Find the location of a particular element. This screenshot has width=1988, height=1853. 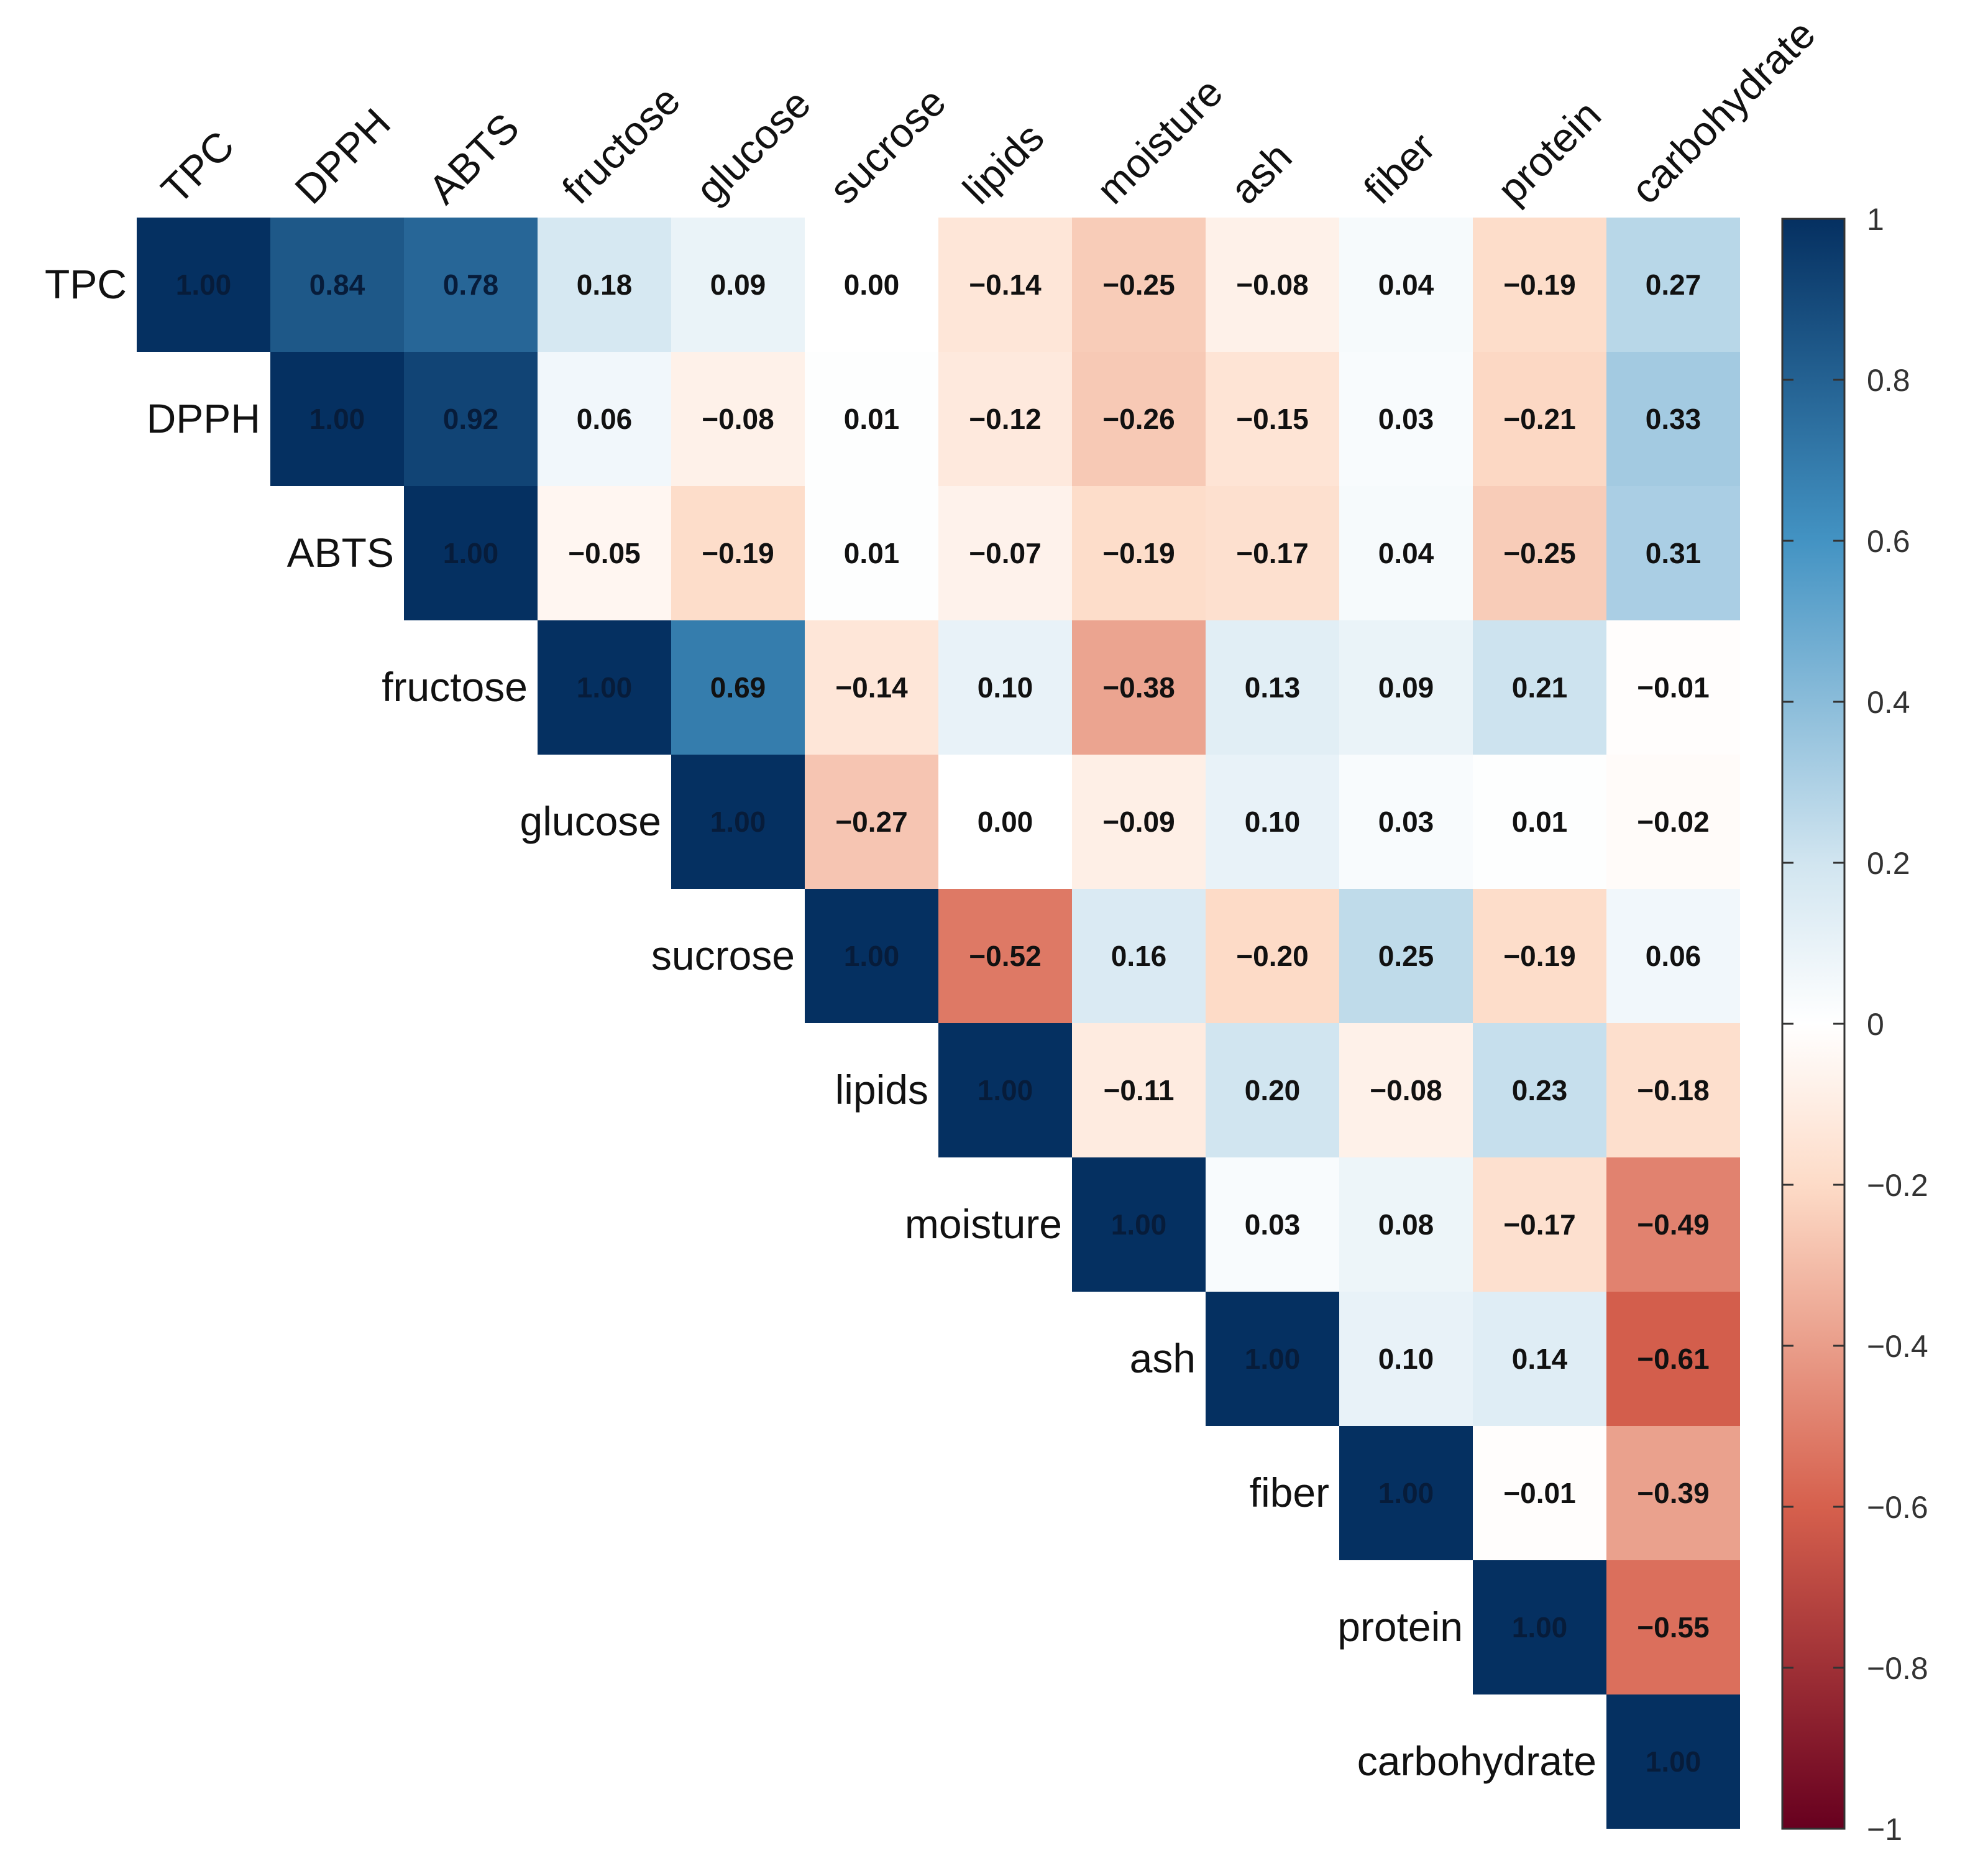

cell-value-label: −0.20 is located at coordinates (1272, 956).